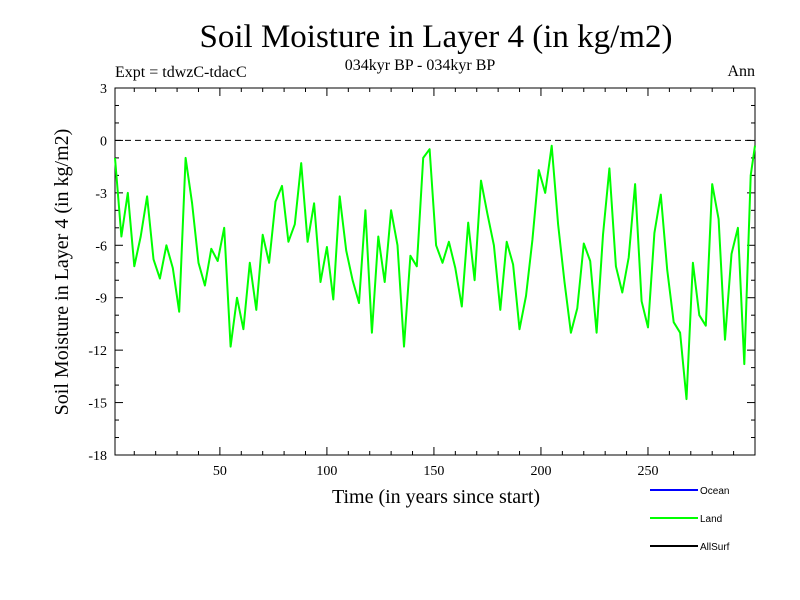 The height and width of the screenshot is (600, 800). Describe the element at coordinates (741, 71) in the screenshot. I see `season-label: Ann` at that location.